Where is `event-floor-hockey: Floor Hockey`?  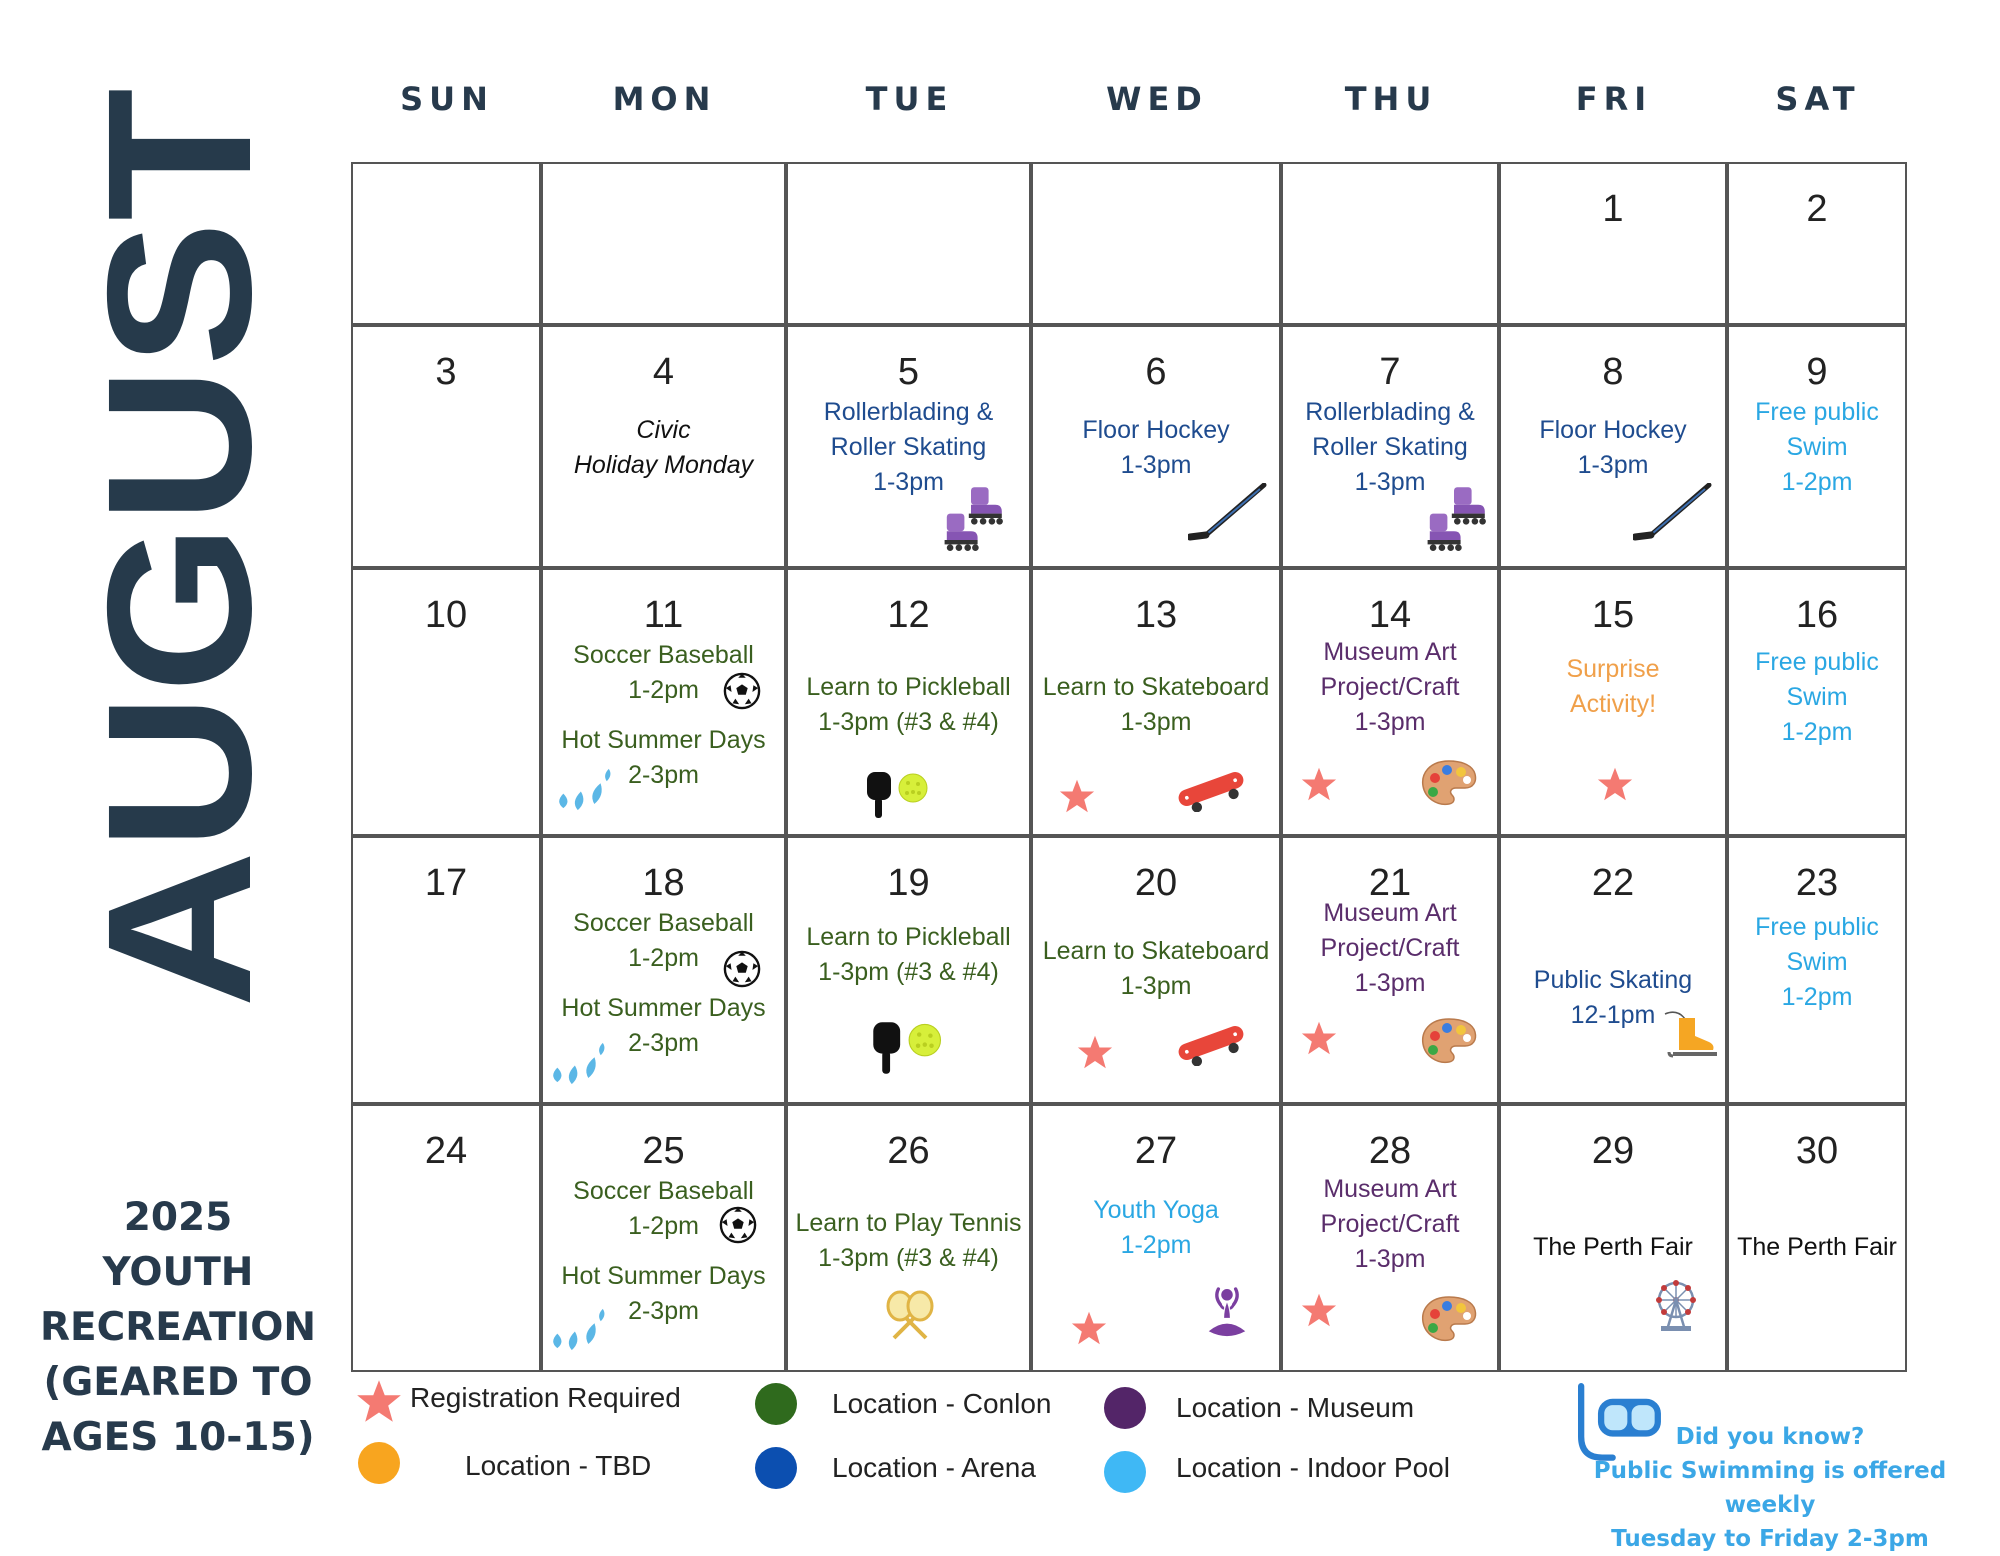
event-floor-hockey: Floor Hockey is located at coordinates (1156, 430).